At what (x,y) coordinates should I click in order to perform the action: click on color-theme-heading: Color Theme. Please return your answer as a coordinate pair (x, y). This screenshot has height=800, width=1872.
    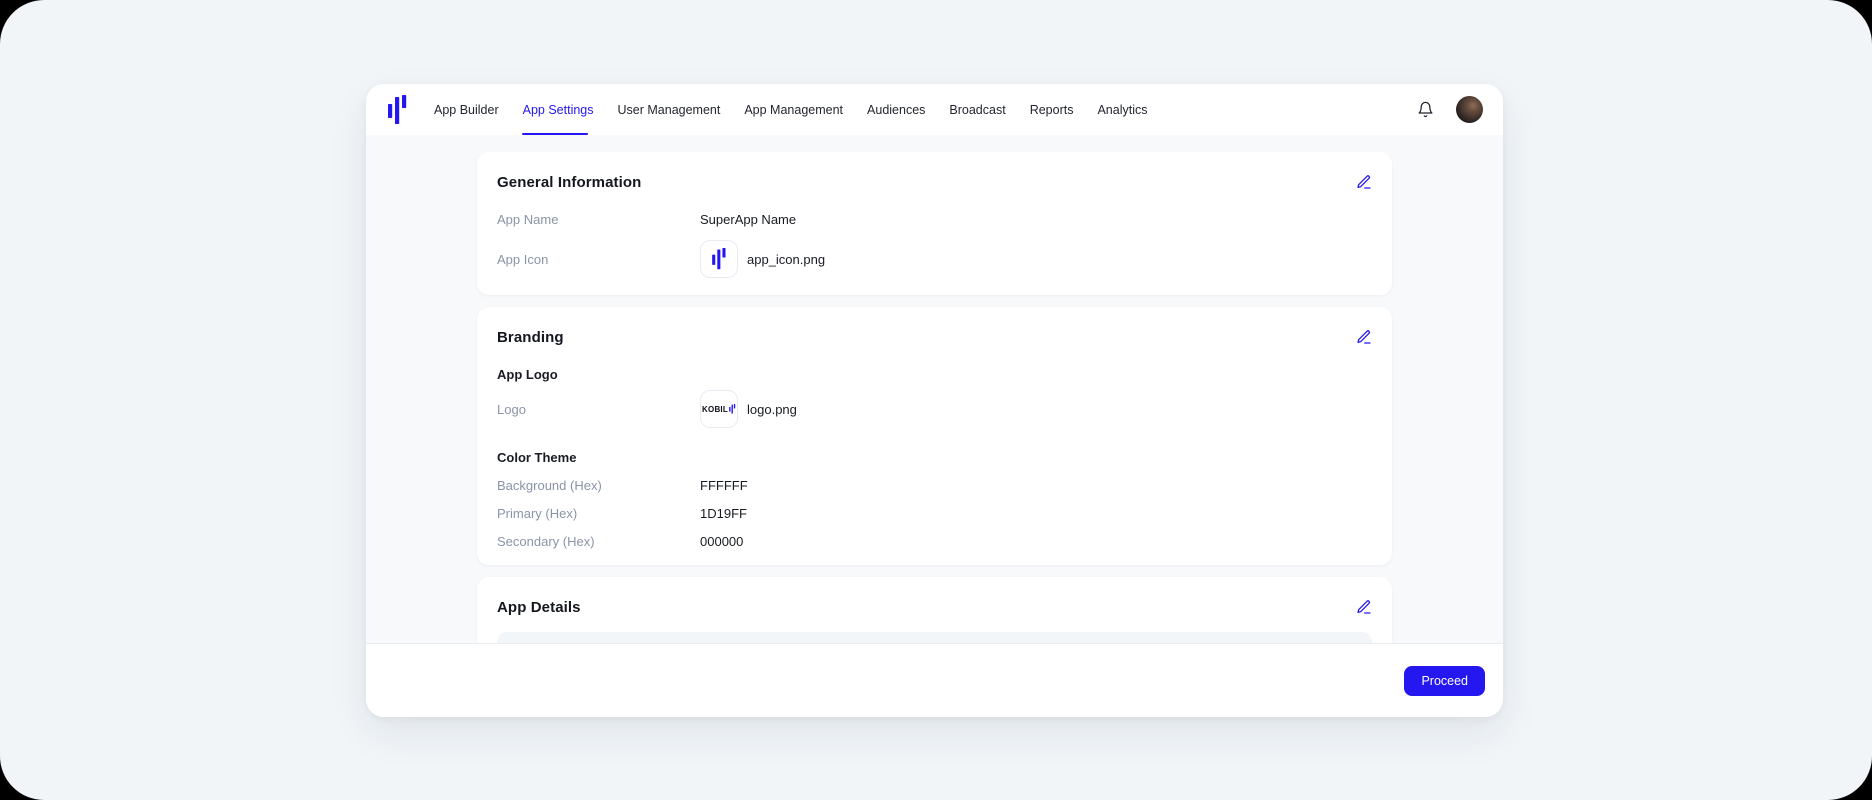
    Looking at the image, I should click on (537, 457).